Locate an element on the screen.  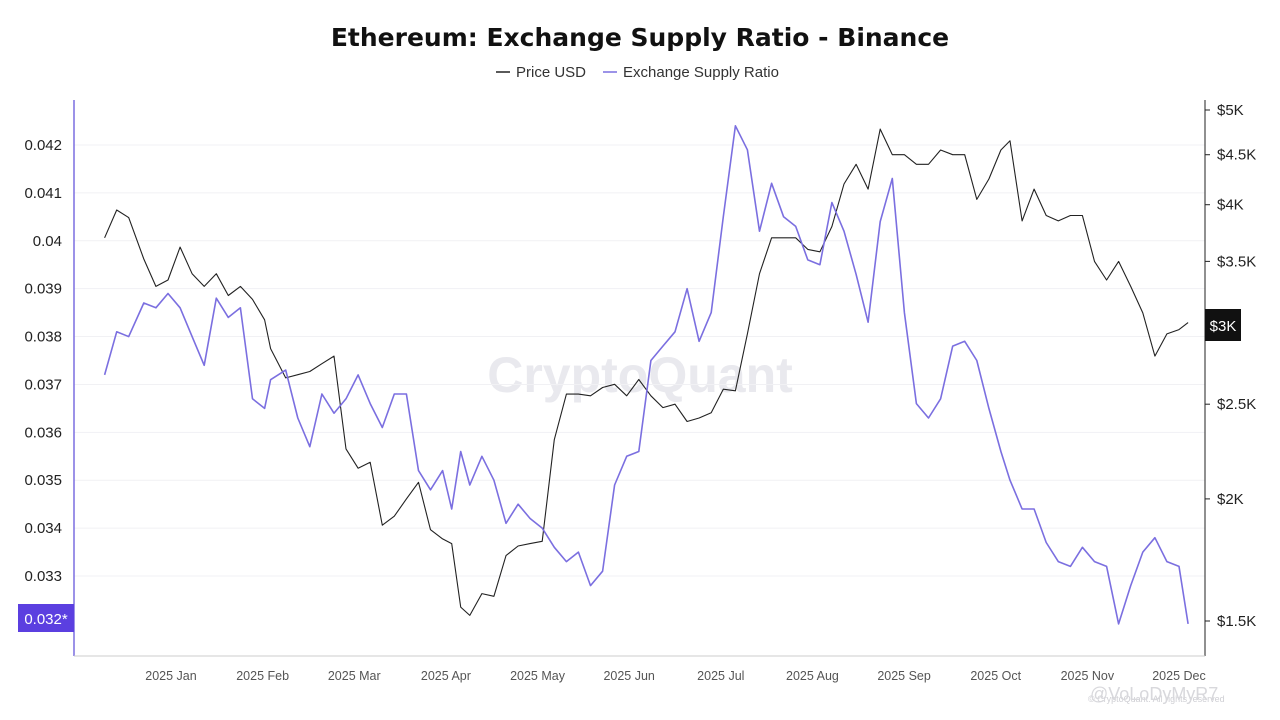
copyright-text: © CryptoQuant. All rights reserved is located at coordinates (1156, 699).